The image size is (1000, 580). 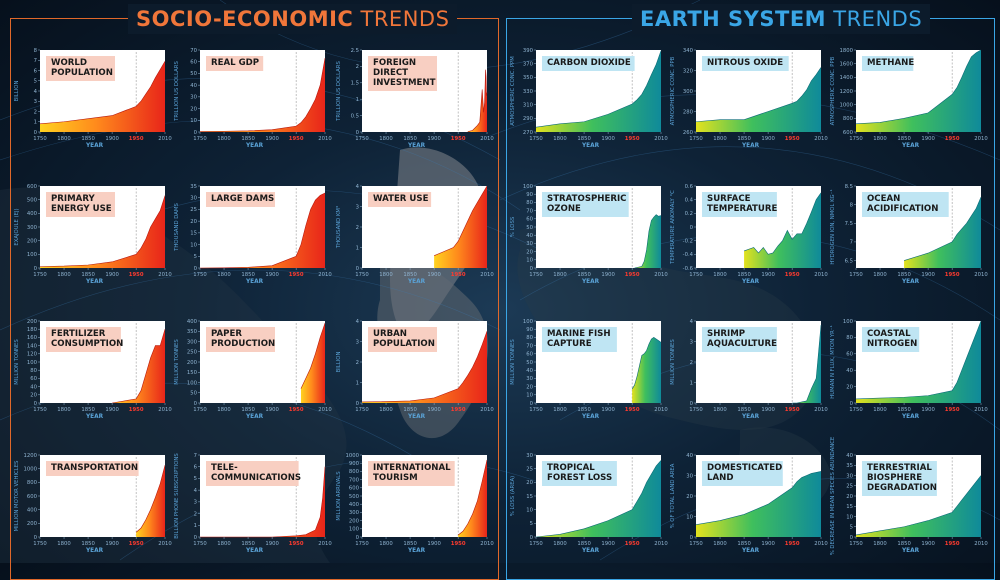 What do you see at coordinates (733, 19) in the screenshot?
I see `earth-header-bold: EARTH SYSTEM` at bounding box center [733, 19].